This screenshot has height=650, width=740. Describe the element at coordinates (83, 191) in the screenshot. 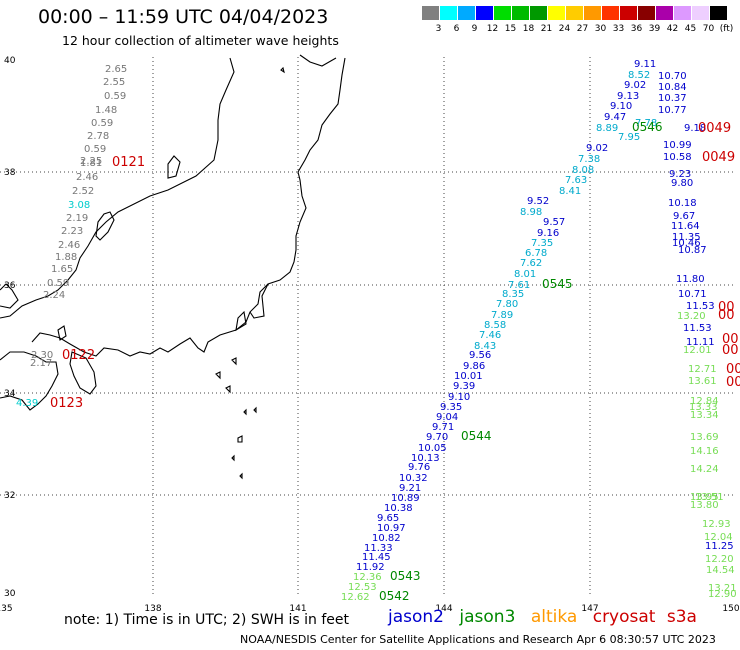

I see `altimeter-low-swh-label: 2.52` at that location.